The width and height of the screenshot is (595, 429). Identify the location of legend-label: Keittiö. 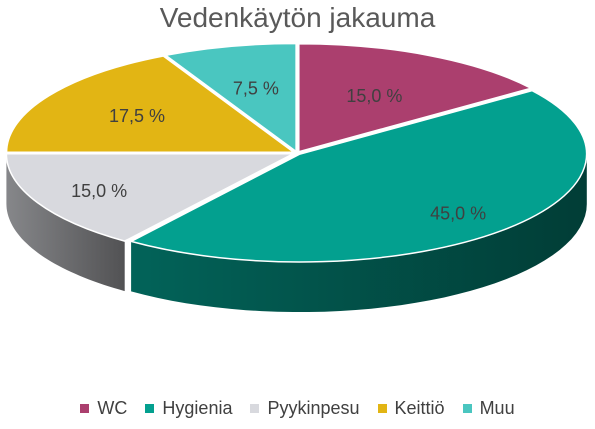
(419, 408).